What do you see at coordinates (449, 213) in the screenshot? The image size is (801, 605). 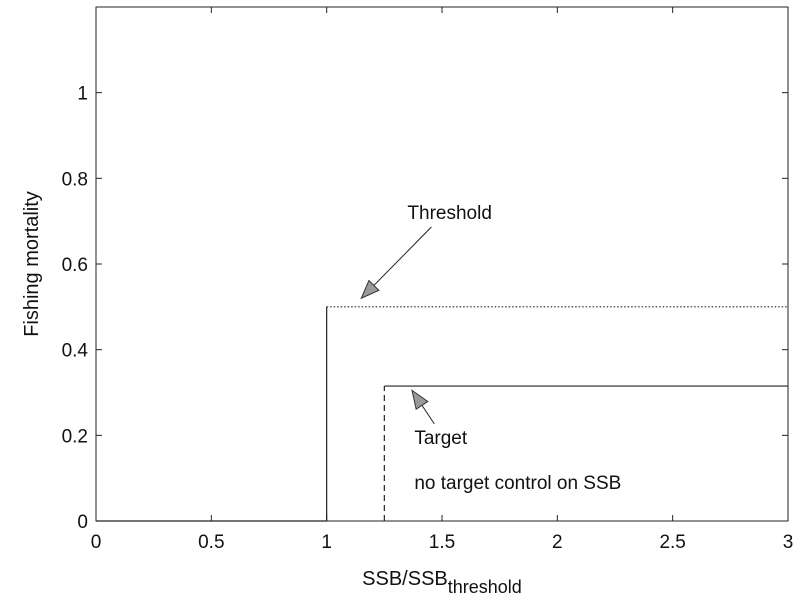 I see `annotation-text: Threshold` at bounding box center [449, 213].